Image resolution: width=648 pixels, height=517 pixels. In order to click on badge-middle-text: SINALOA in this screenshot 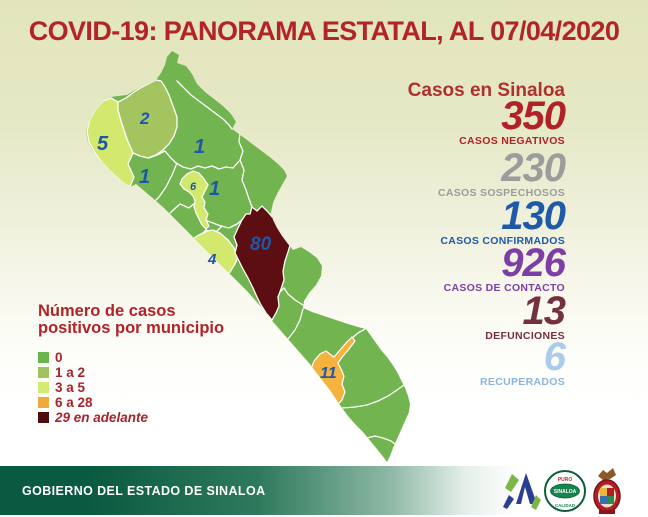, I will do `click(565, 492)`.